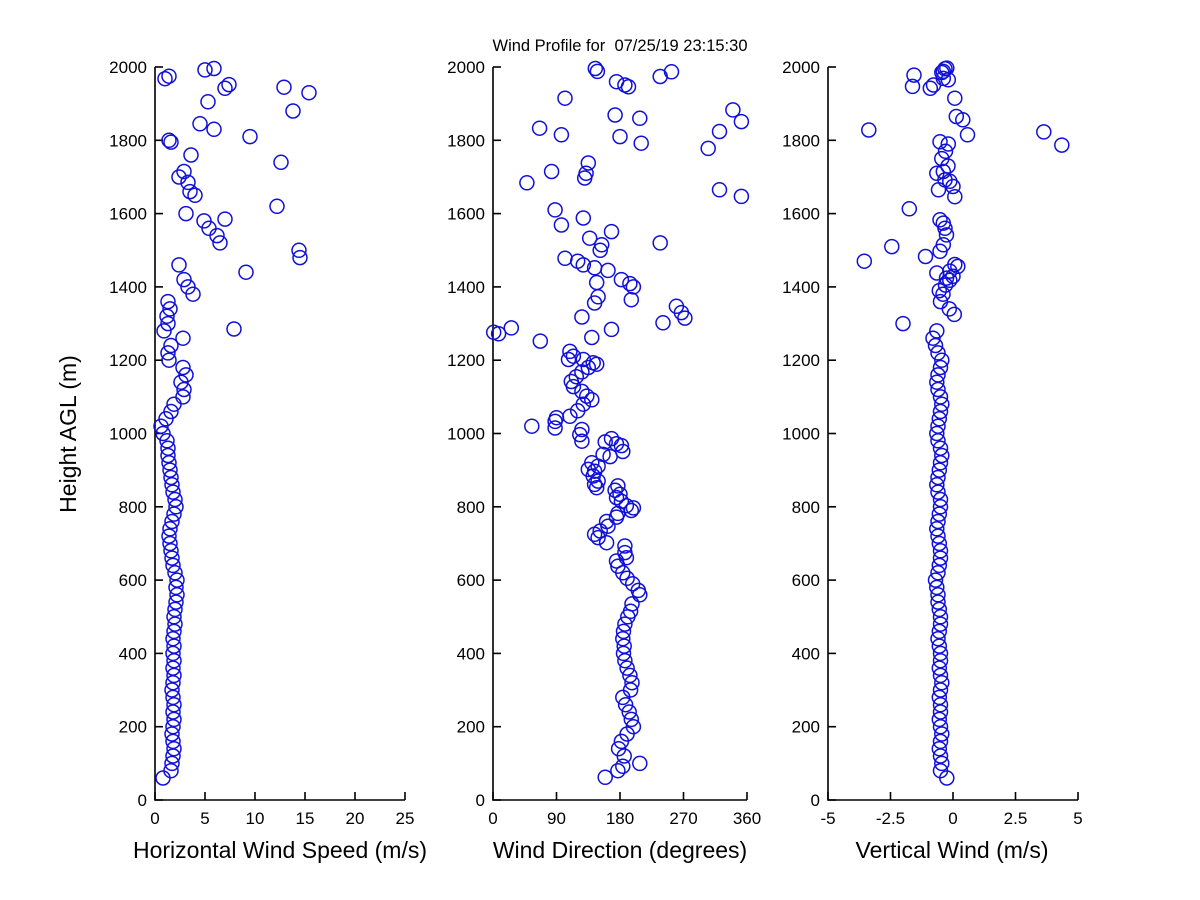 This screenshot has width=1200, height=900. What do you see at coordinates (255, 818) in the screenshot?
I see `x-tick-label: 10` at bounding box center [255, 818].